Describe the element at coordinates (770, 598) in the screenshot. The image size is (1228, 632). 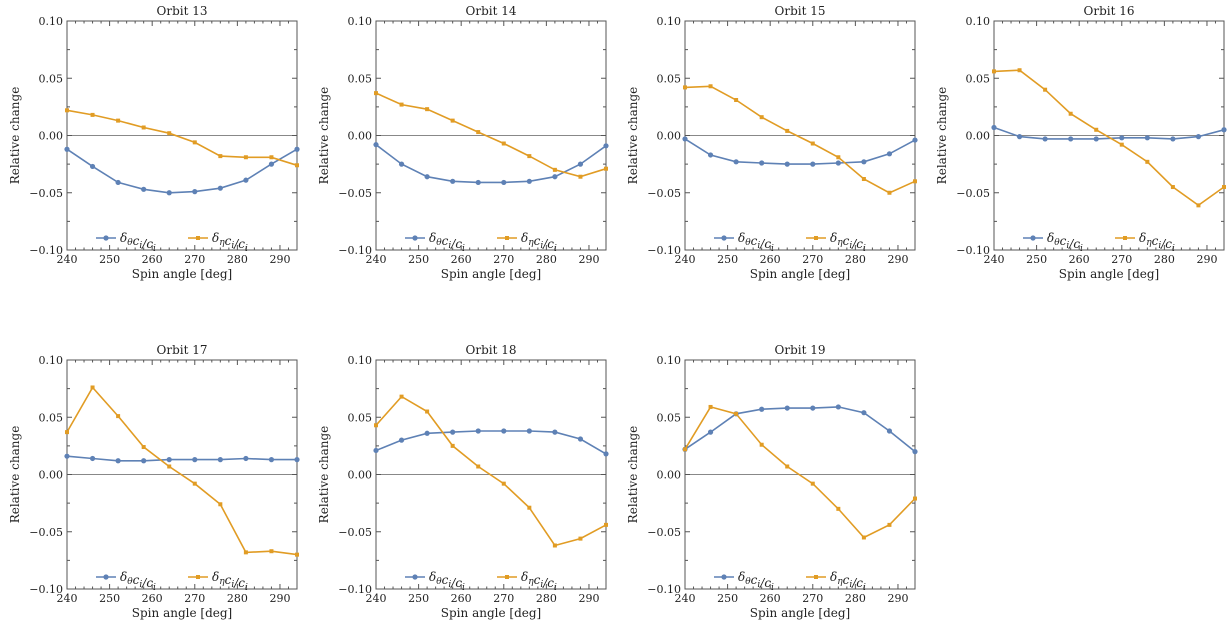
I see `x-tick-label: 260` at that location.